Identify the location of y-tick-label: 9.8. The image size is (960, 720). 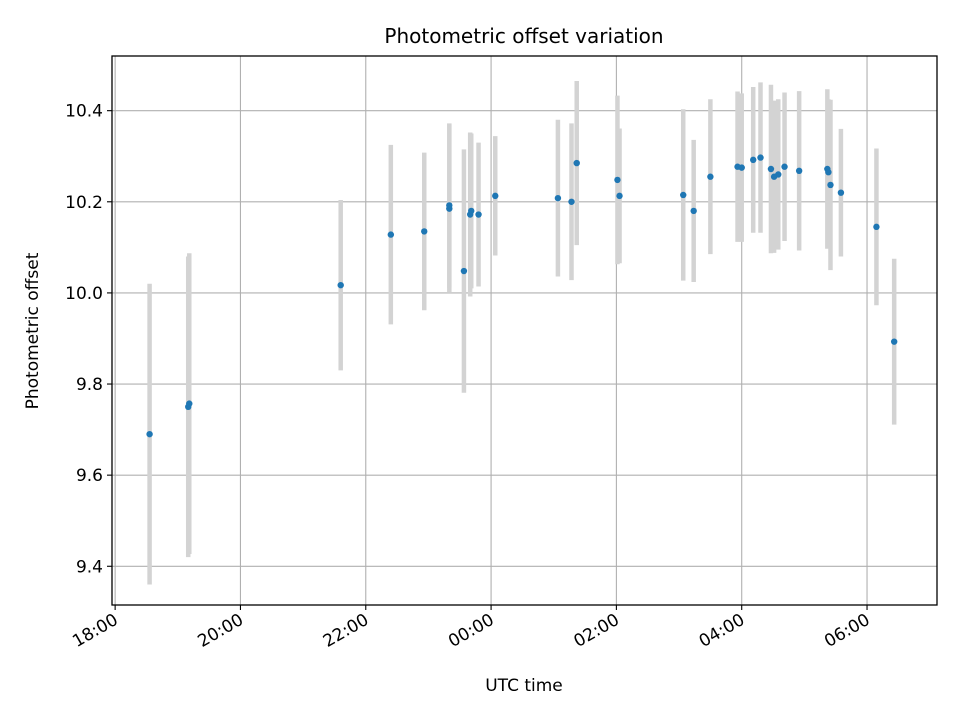
(89, 385).